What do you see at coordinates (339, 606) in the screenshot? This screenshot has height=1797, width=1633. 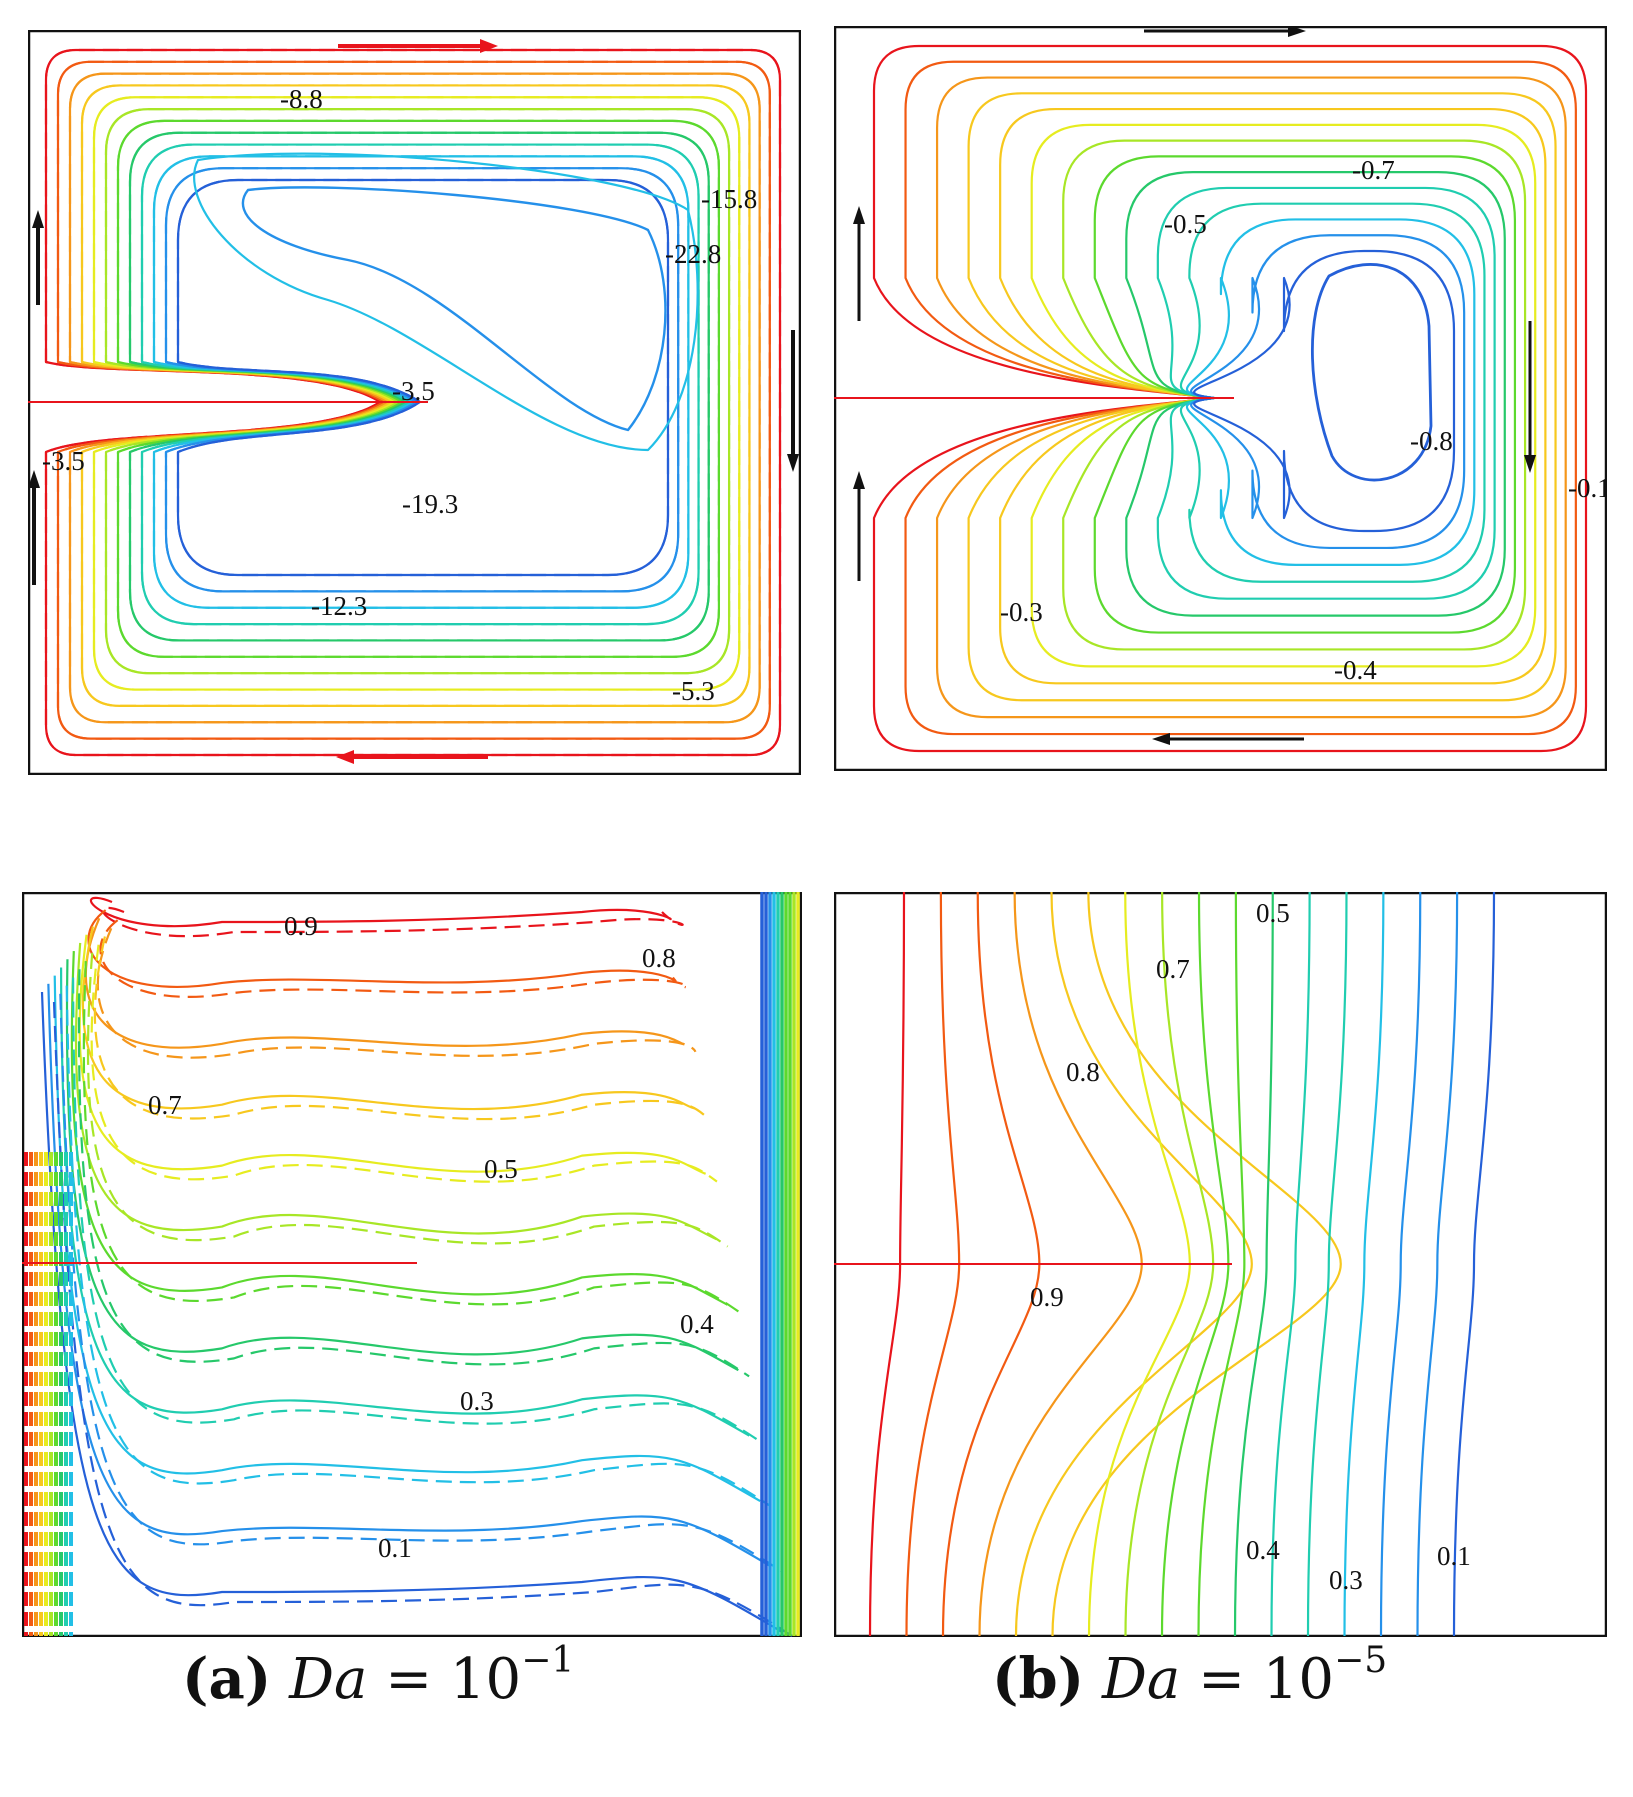 I see `contour-label: -12.3` at bounding box center [339, 606].